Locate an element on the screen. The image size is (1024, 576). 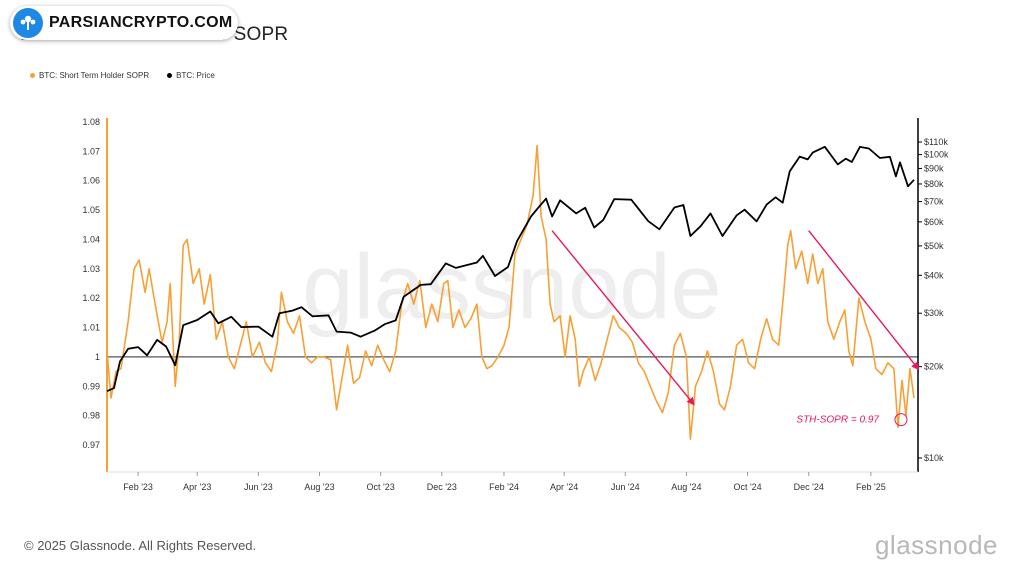
x-tick-label: Jun '24 is located at coordinates (625, 487).